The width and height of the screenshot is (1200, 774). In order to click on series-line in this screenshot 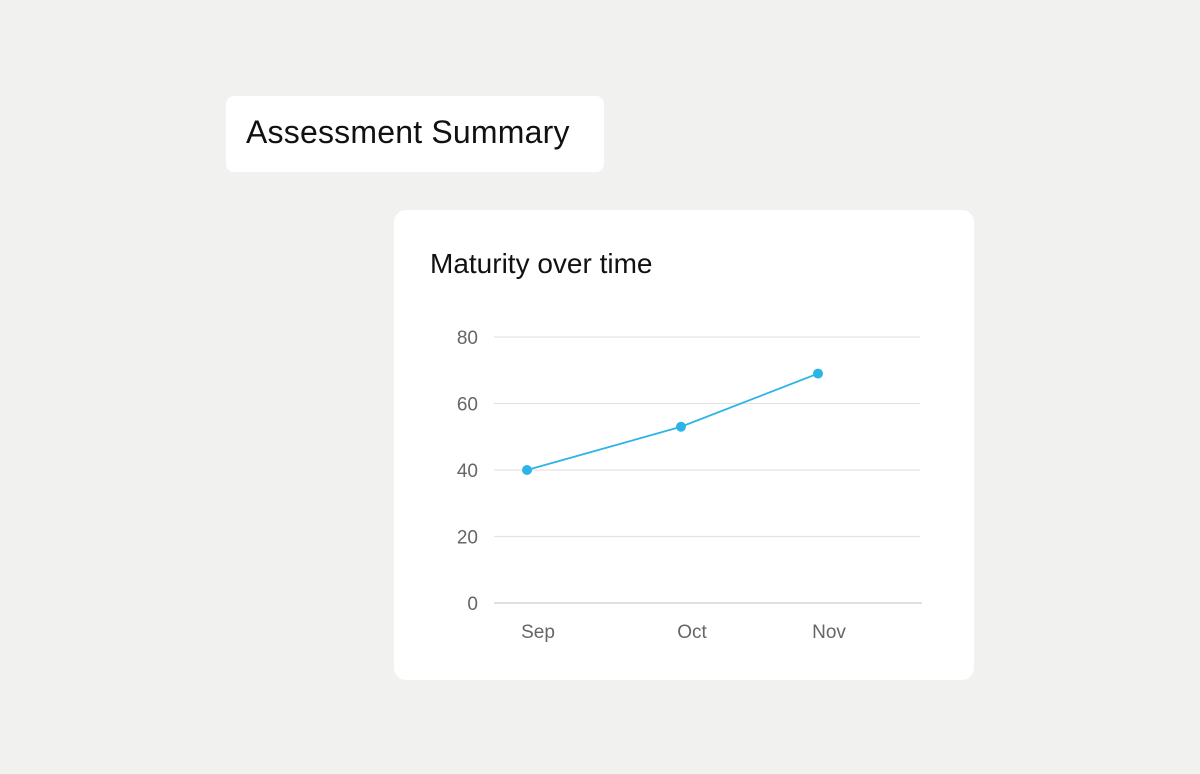, I will do `click(672, 421)`.